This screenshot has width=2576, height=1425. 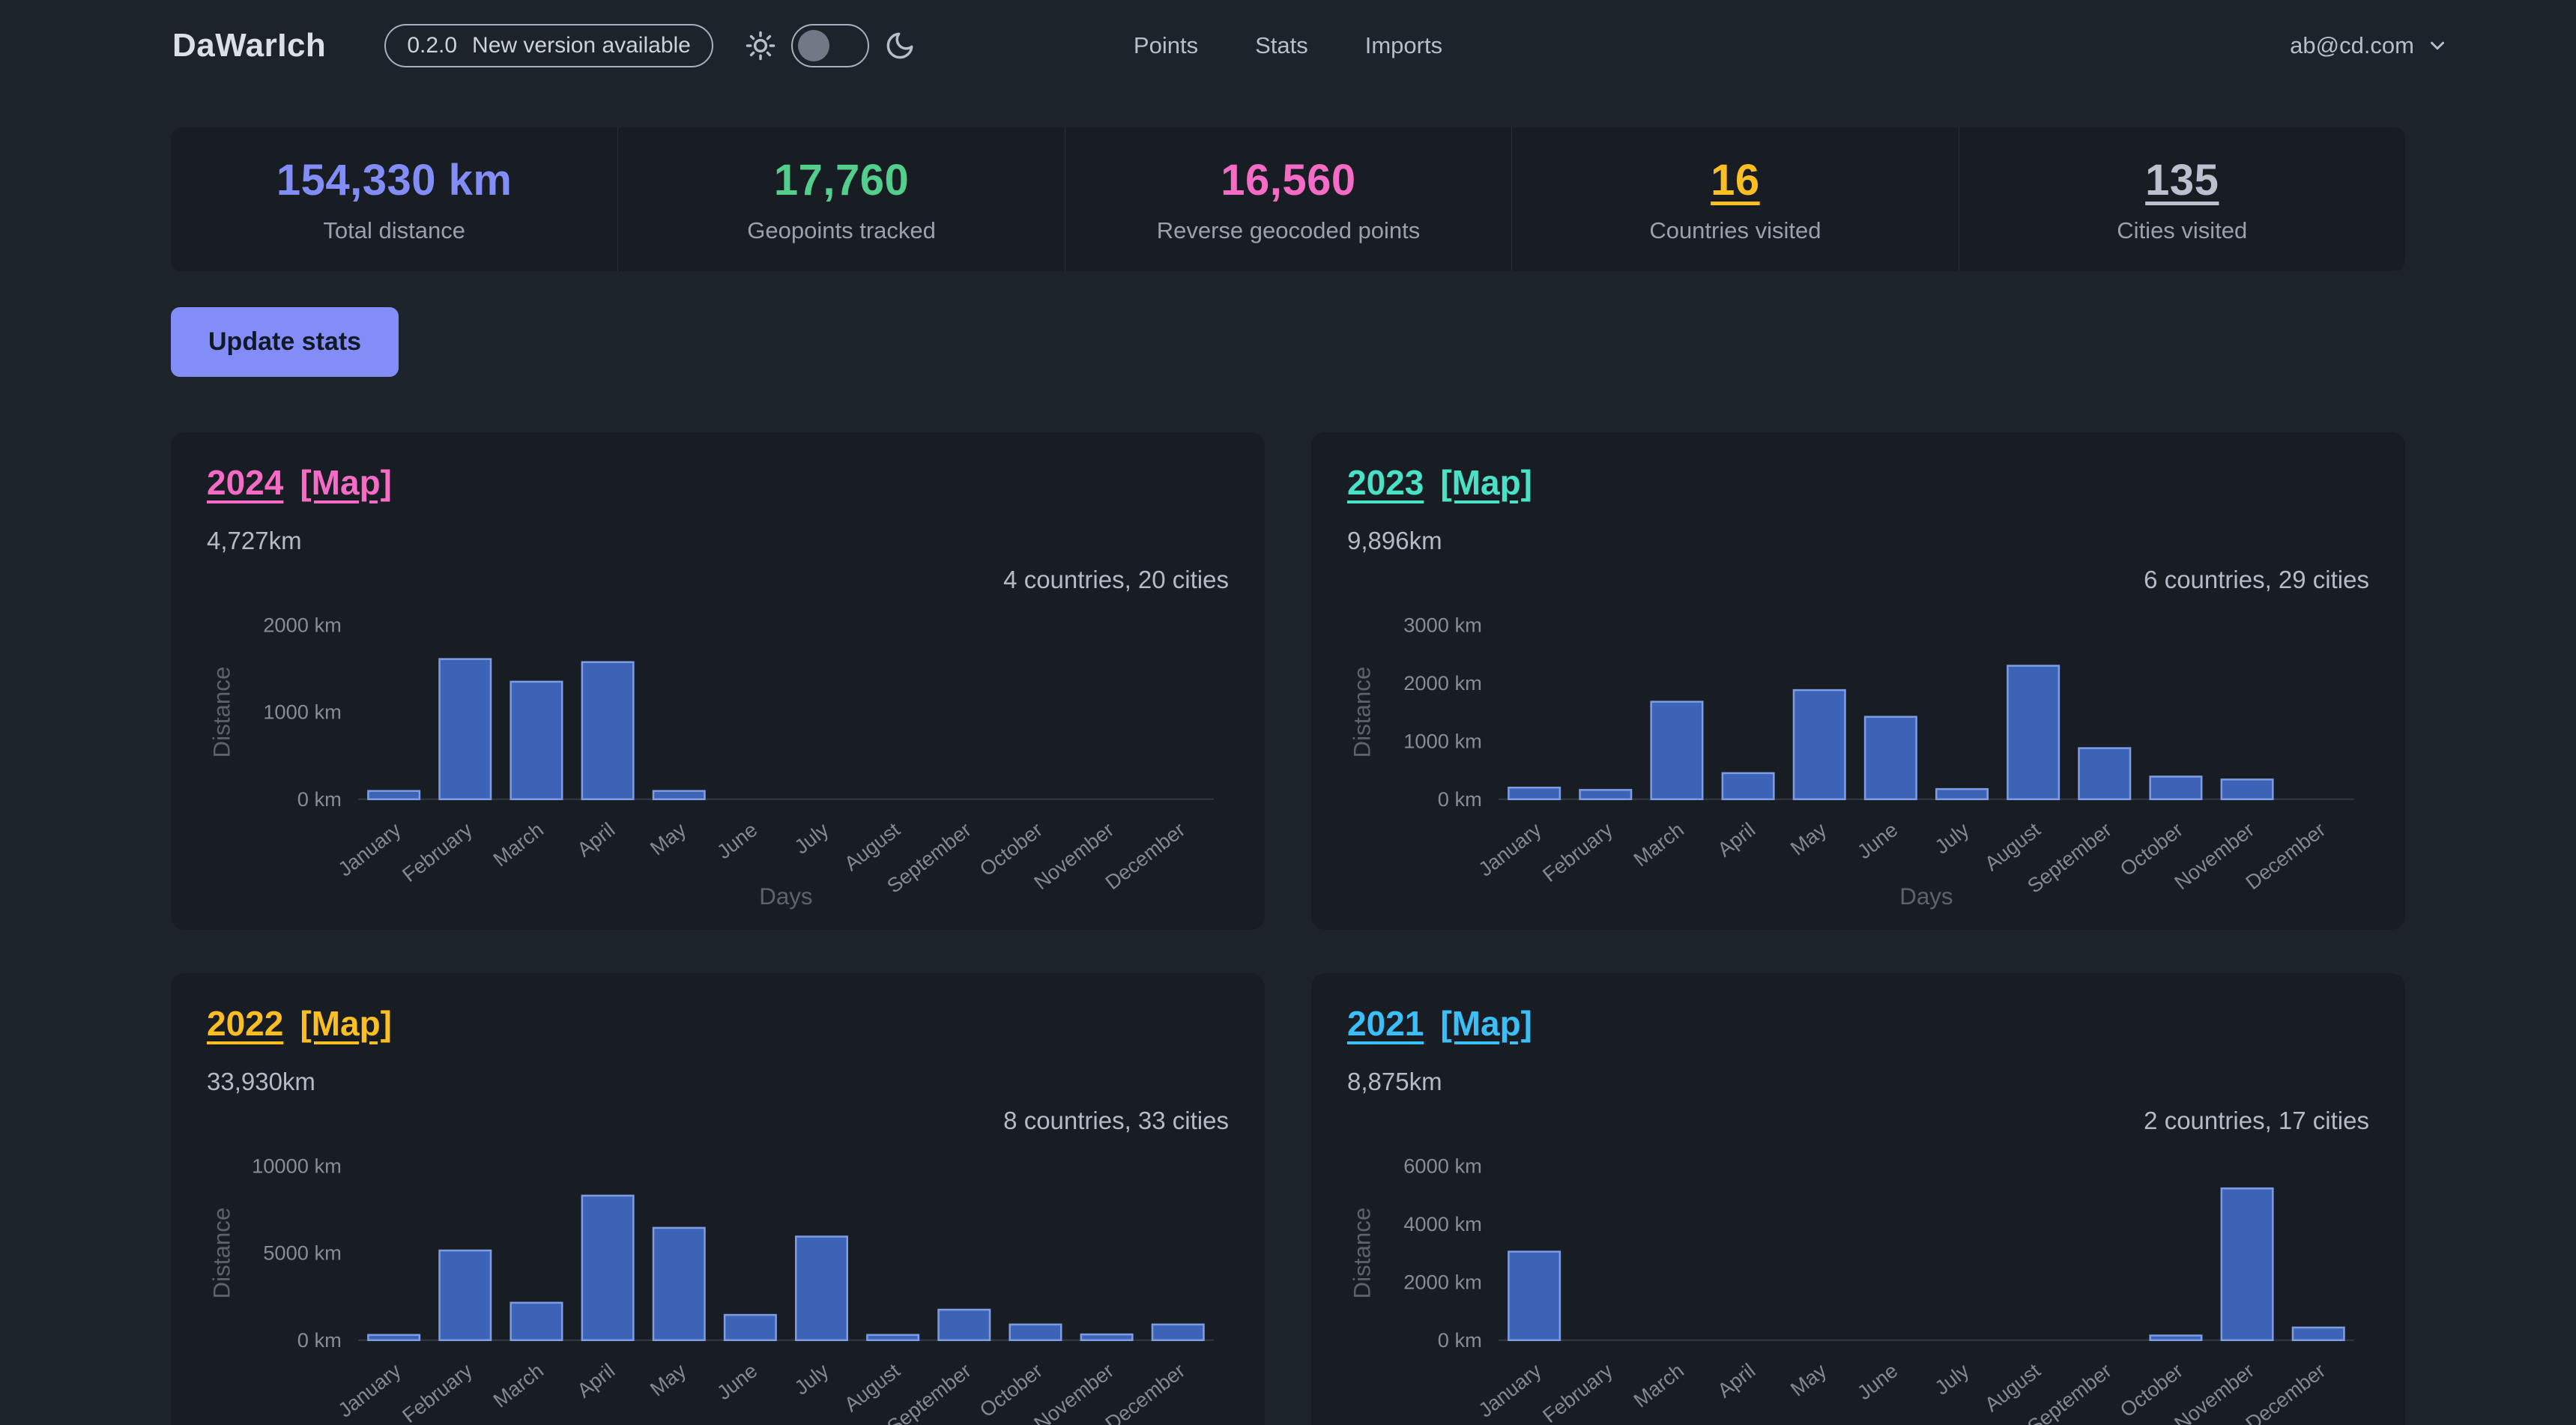 I want to click on summary-stat: 17,760 Geopoints tracked, so click(x=840, y=199).